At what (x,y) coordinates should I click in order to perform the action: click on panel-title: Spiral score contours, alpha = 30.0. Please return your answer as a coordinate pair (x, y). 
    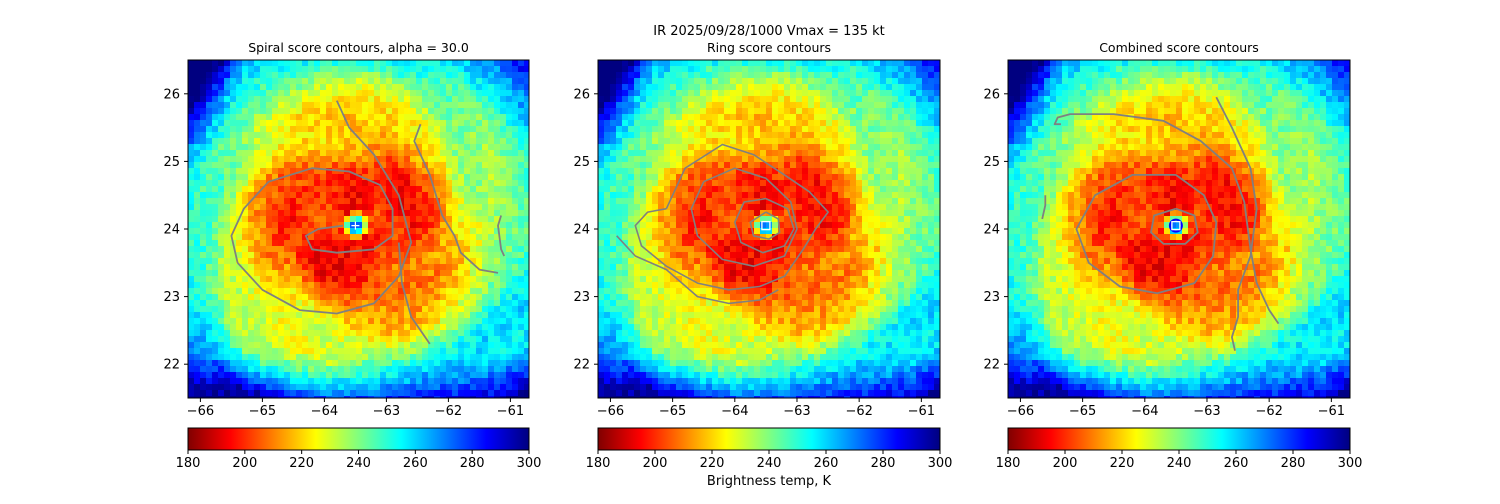
    Looking at the image, I should click on (358, 47).